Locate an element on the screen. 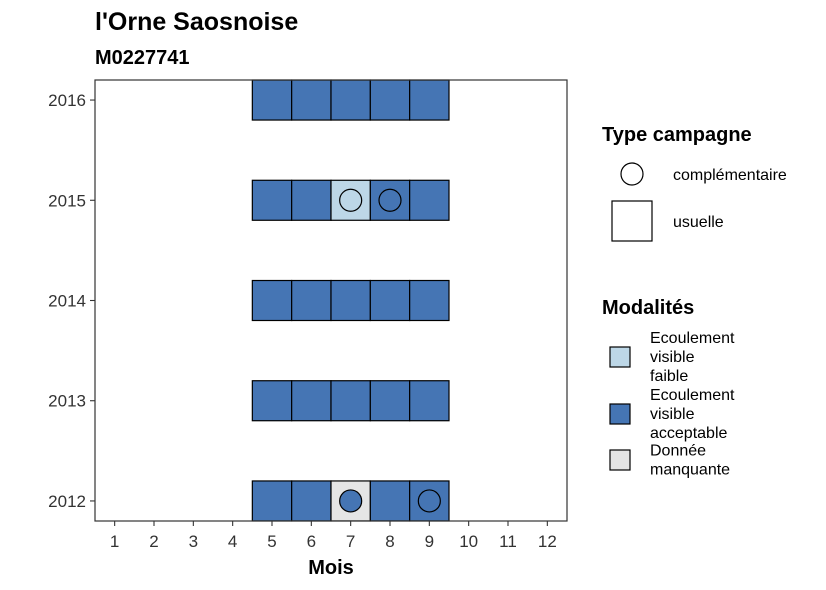 The height and width of the screenshot is (590, 826). x-tick-label-12: 12 is located at coordinates (547, 541).